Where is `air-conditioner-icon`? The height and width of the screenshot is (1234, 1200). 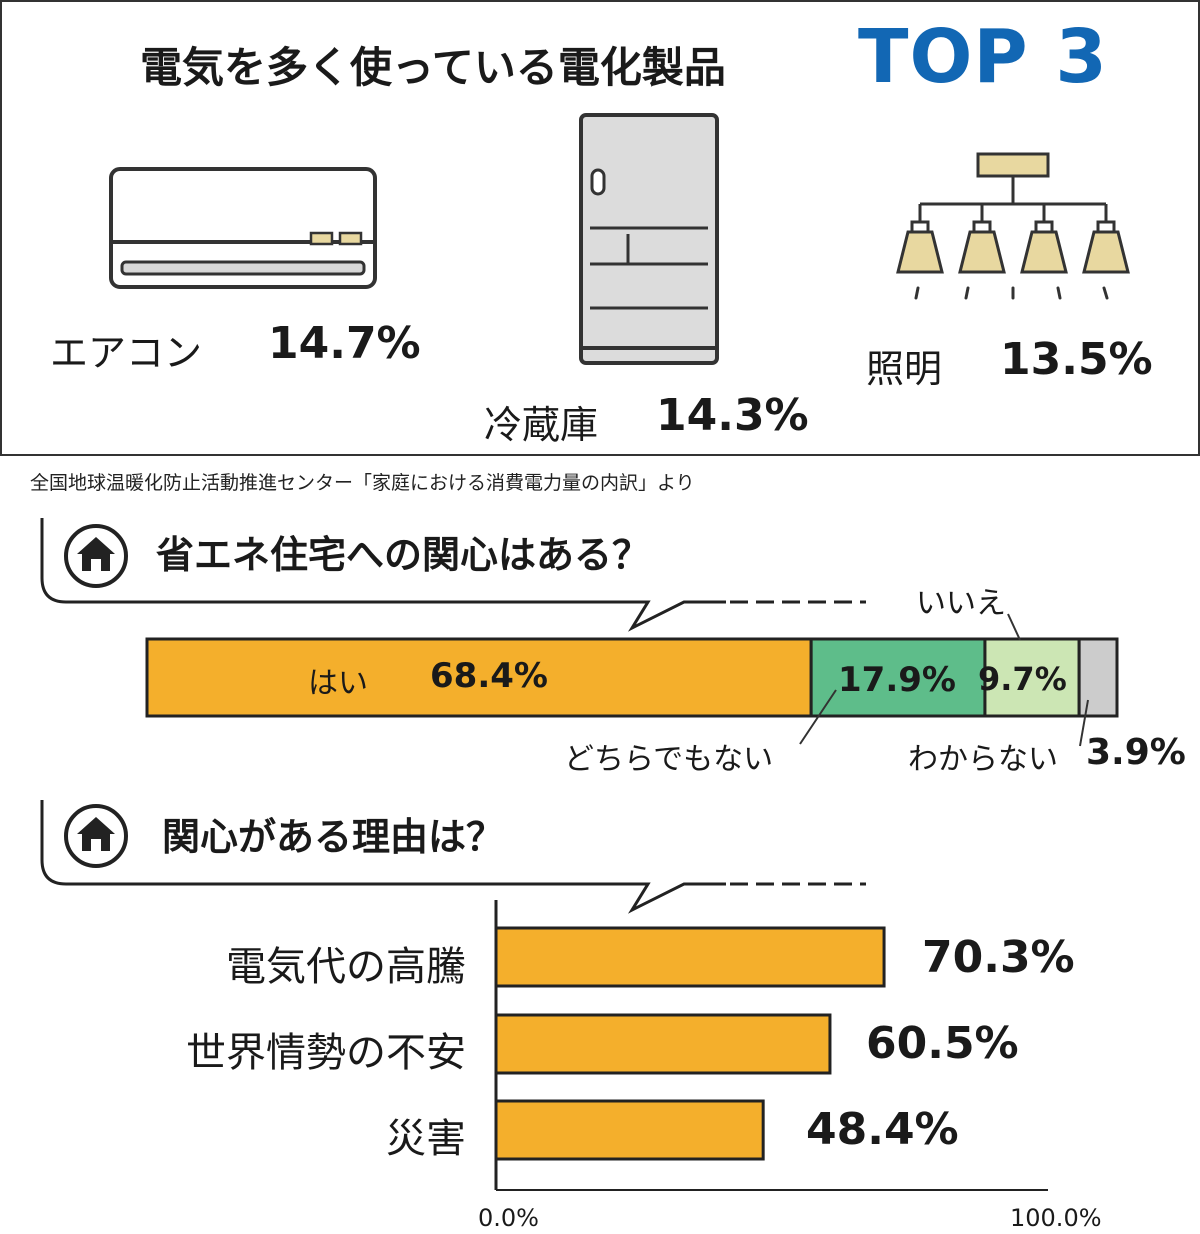 air-conditioner-icon is located at coordinates (243, 228).